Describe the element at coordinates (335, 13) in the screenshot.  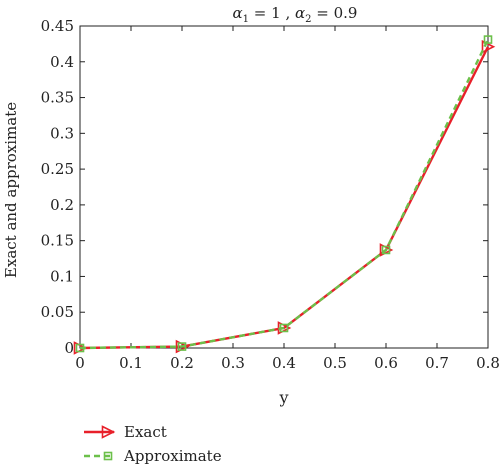
I see `title-end: = 0.9` at that location.